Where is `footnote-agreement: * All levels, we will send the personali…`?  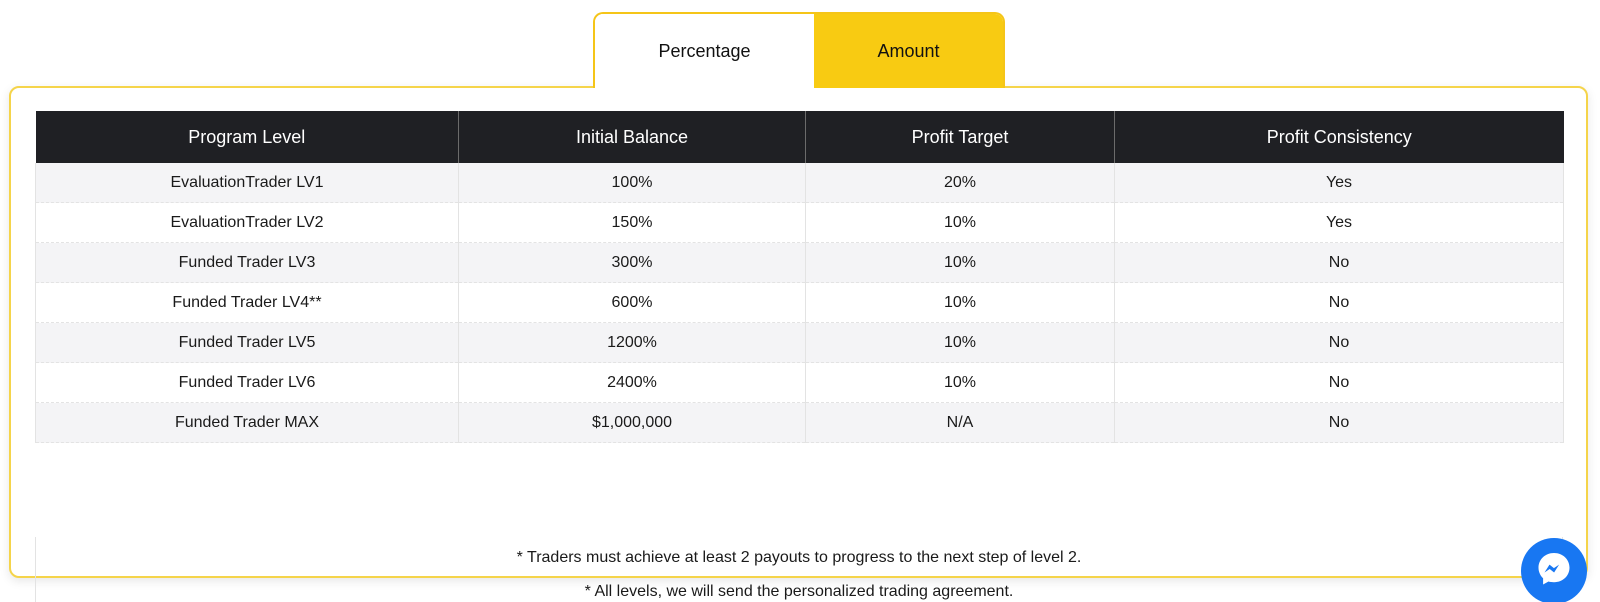 footnote-agreement: * All levels, we will send the personali… is located at coordinates (799, 591).